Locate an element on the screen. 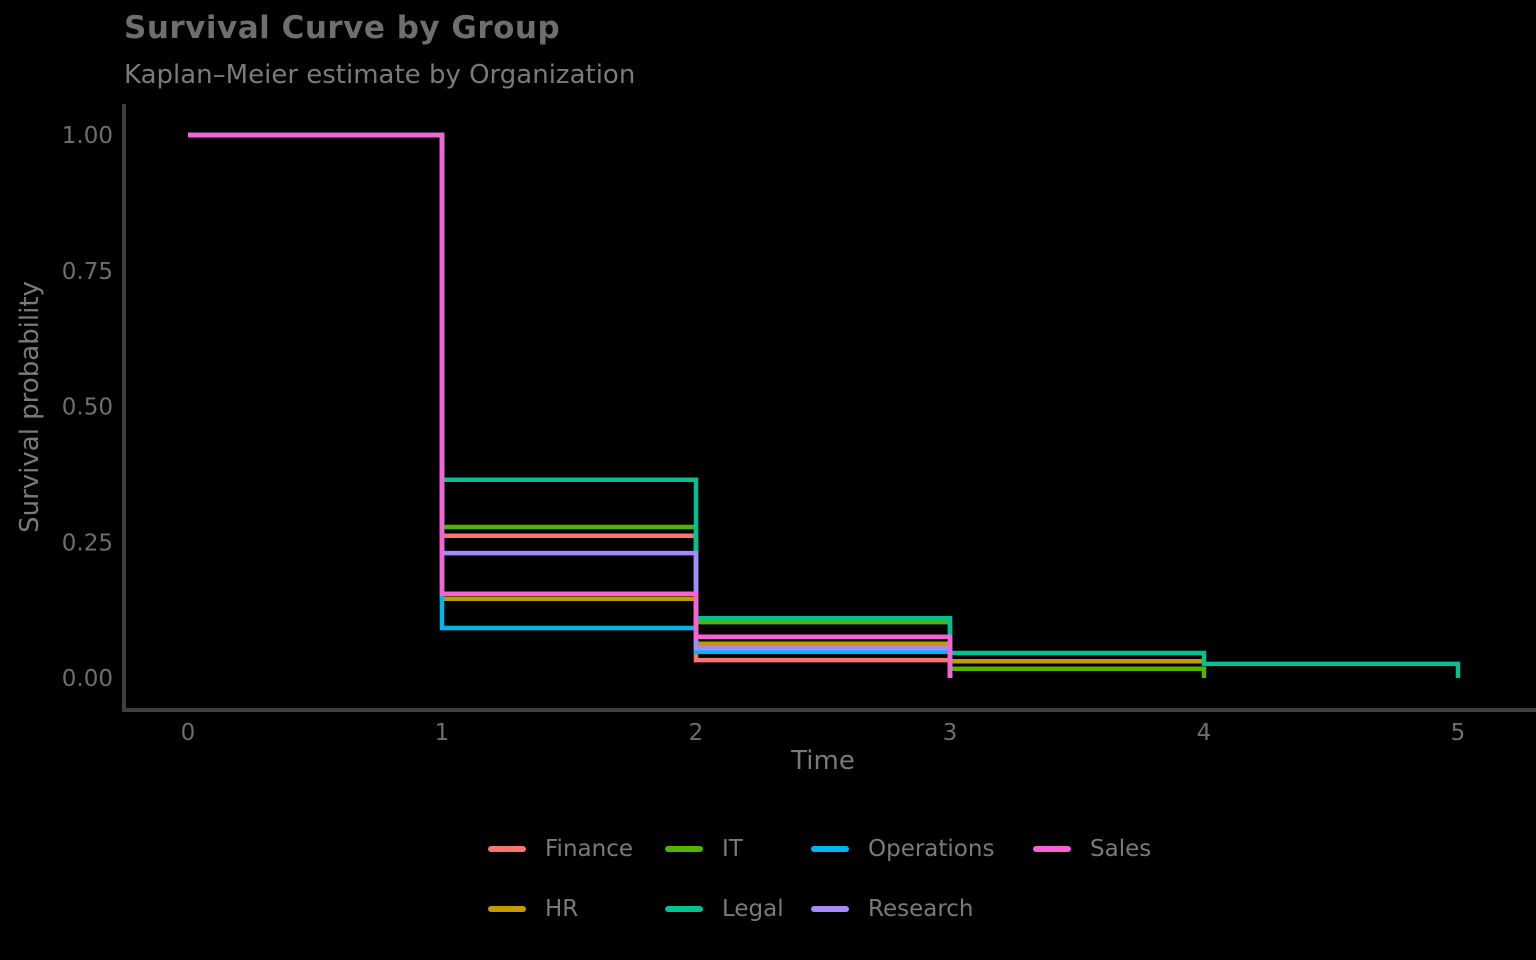 Image resolution: width=1536 pixels, height=960 pixels. x-tick-label: 5 is located at coordinates (1458, 733).